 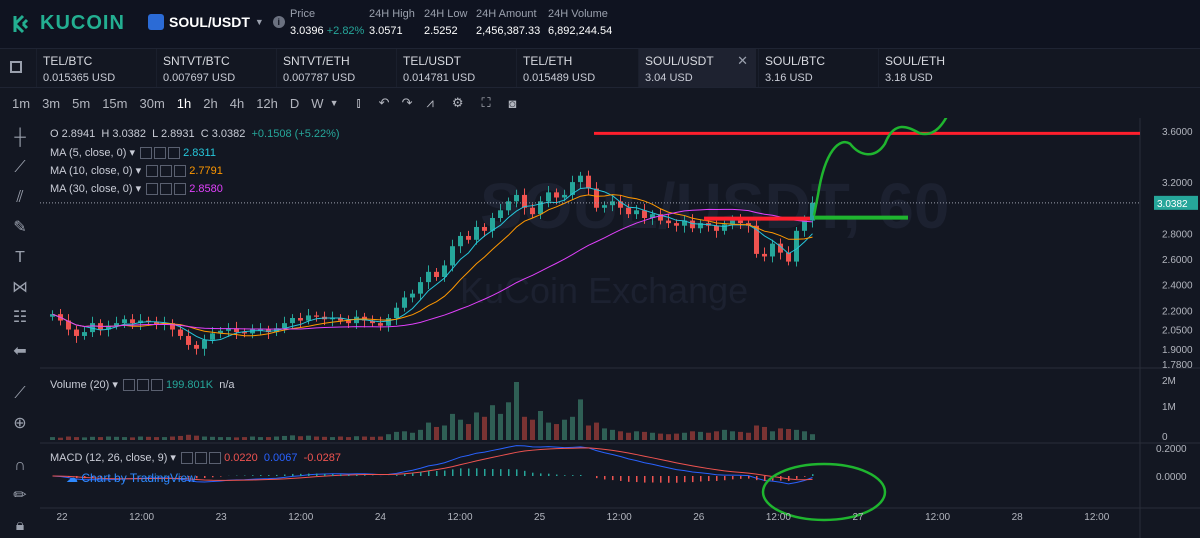 What do you see at coordinates (307, 31) in the screenshot?
I see `price-value: 3.0396` at bounding box center [307, 31].